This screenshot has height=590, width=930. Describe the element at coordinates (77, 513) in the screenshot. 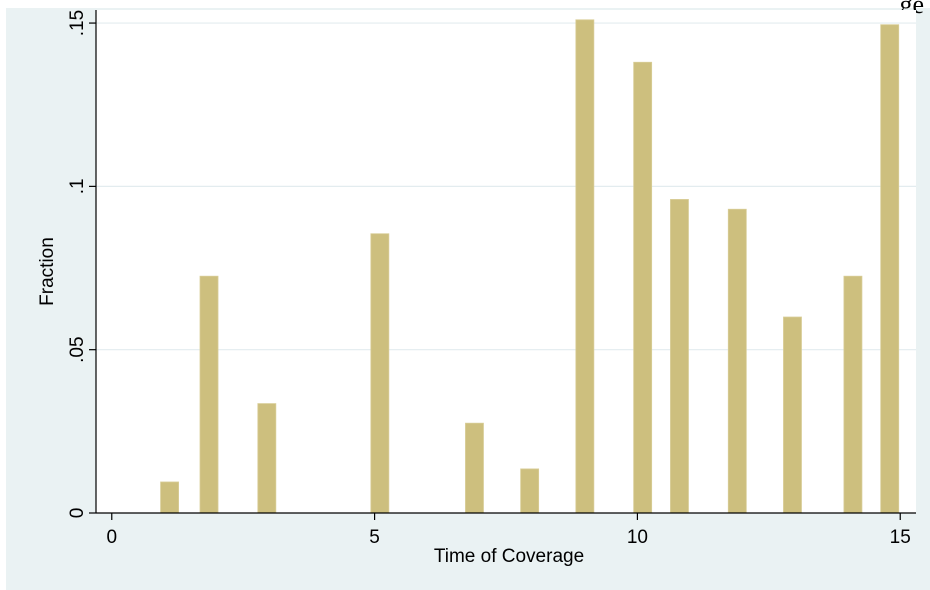

I see `y-tick-label-0: 0` at that location.